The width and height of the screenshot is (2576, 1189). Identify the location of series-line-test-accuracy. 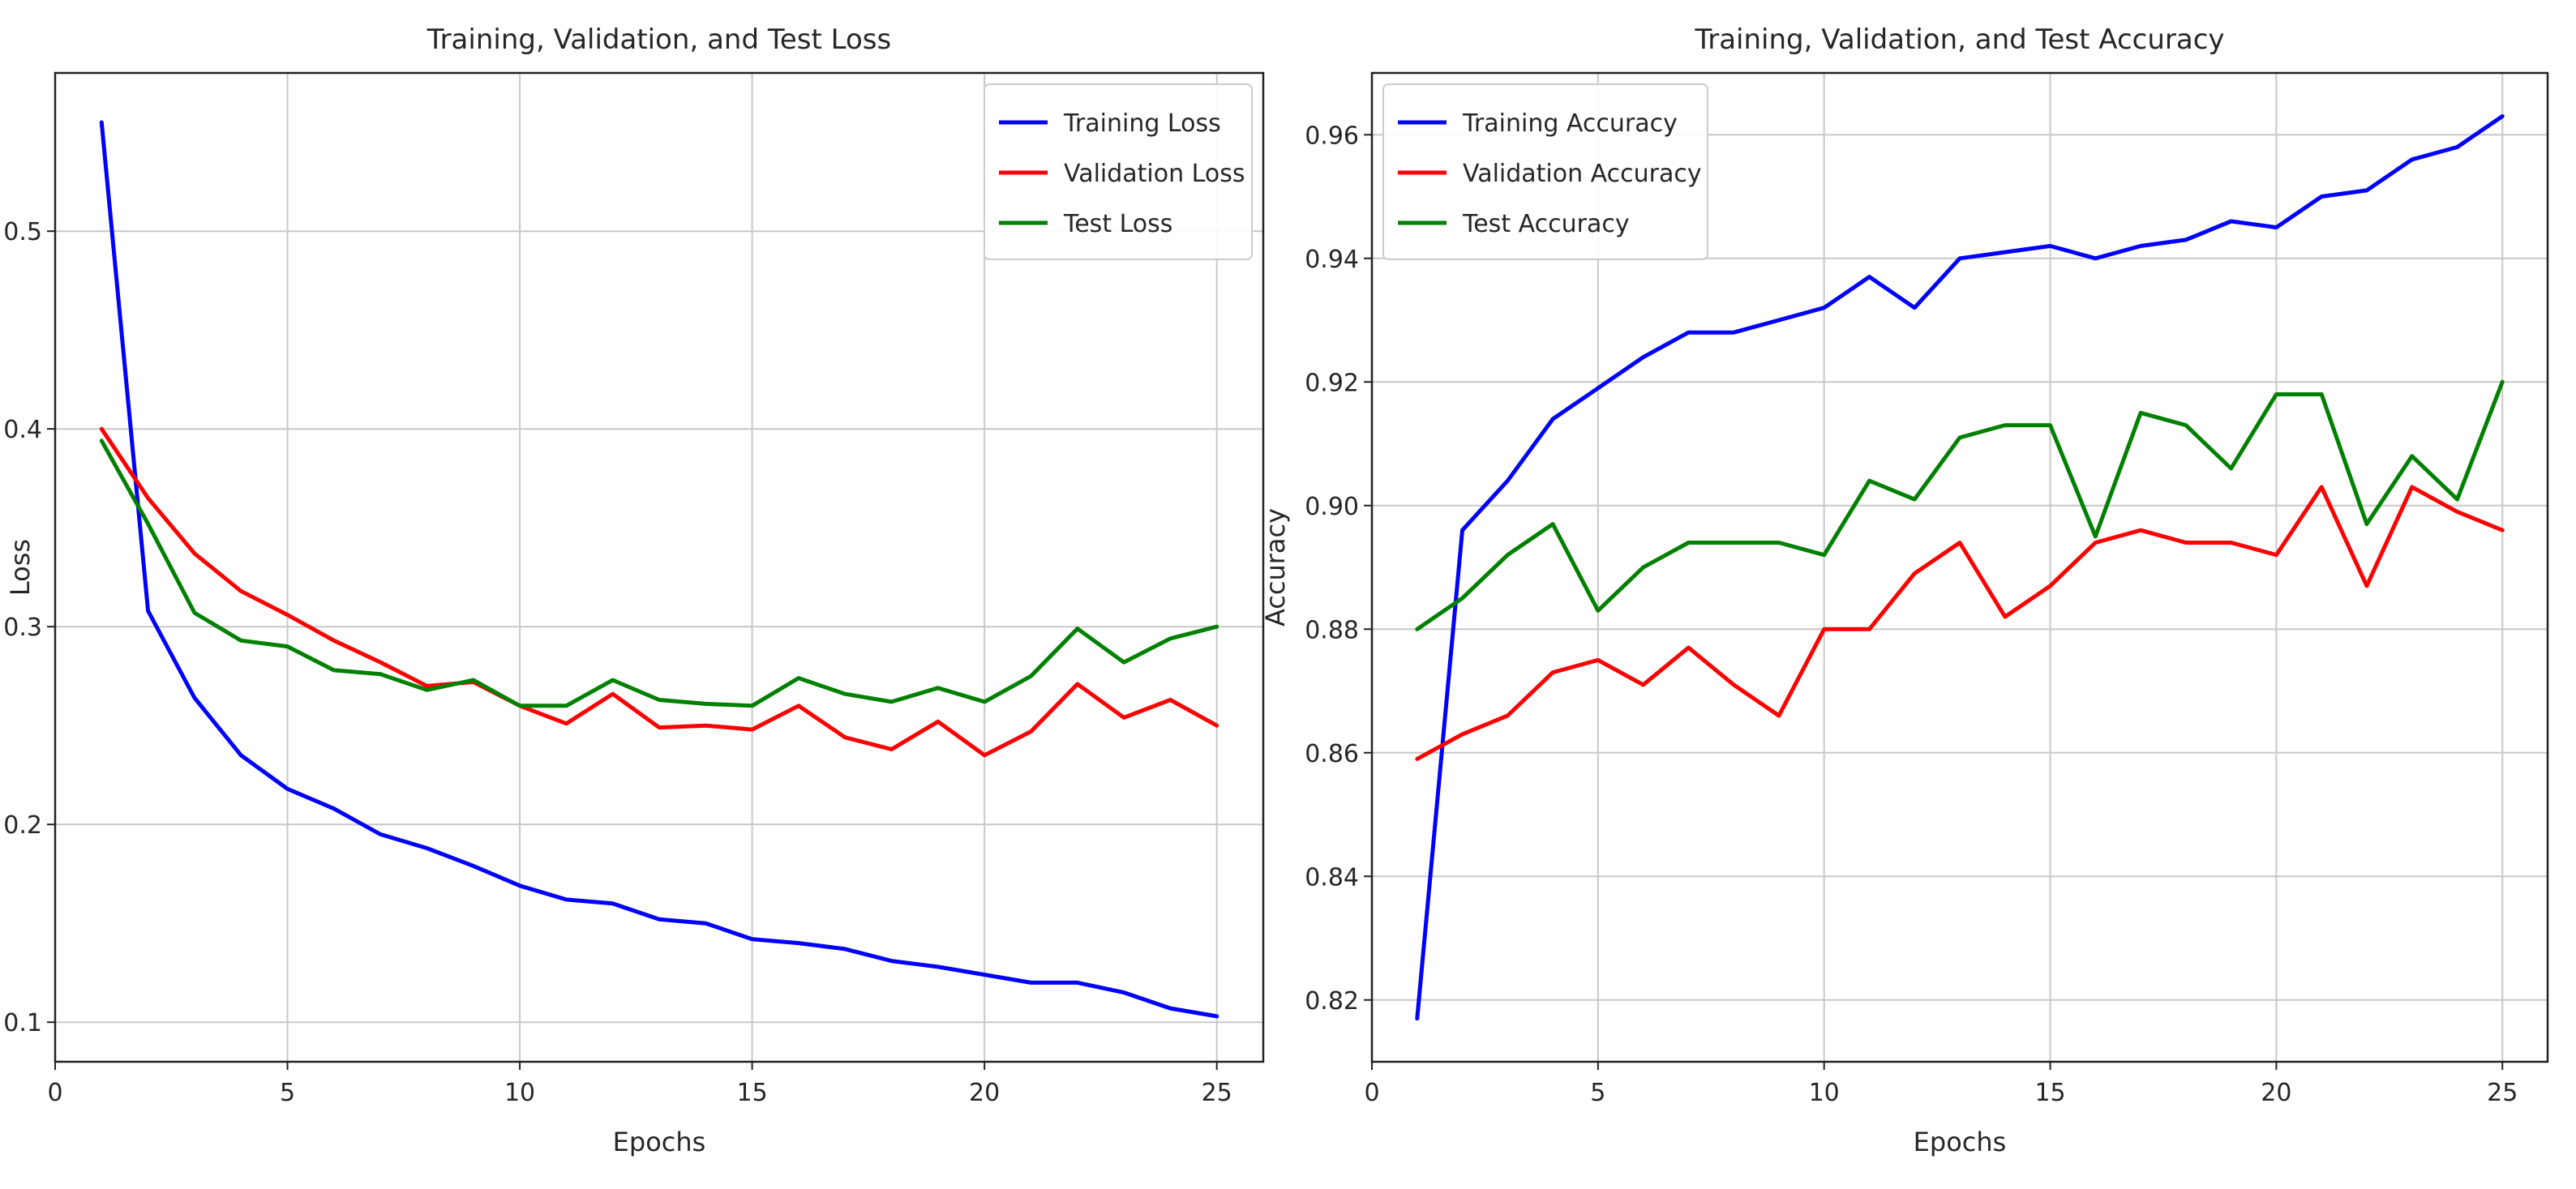
(1960, 505).